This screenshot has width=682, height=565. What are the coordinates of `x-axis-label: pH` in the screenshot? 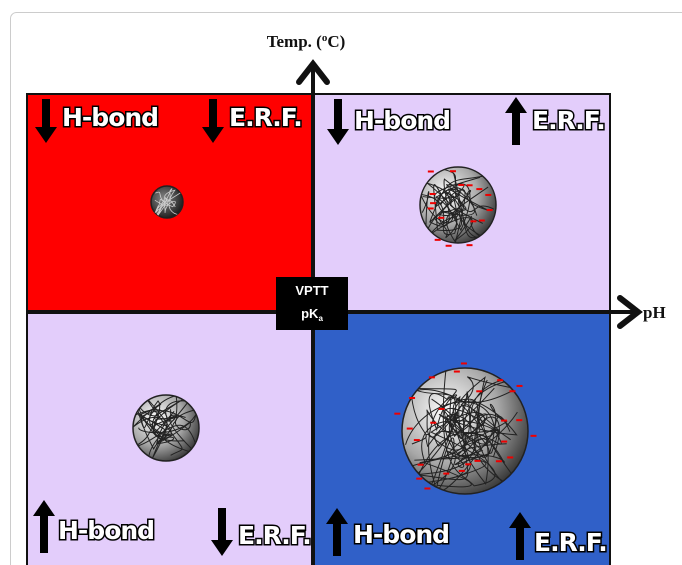 It's located at (654, 312).